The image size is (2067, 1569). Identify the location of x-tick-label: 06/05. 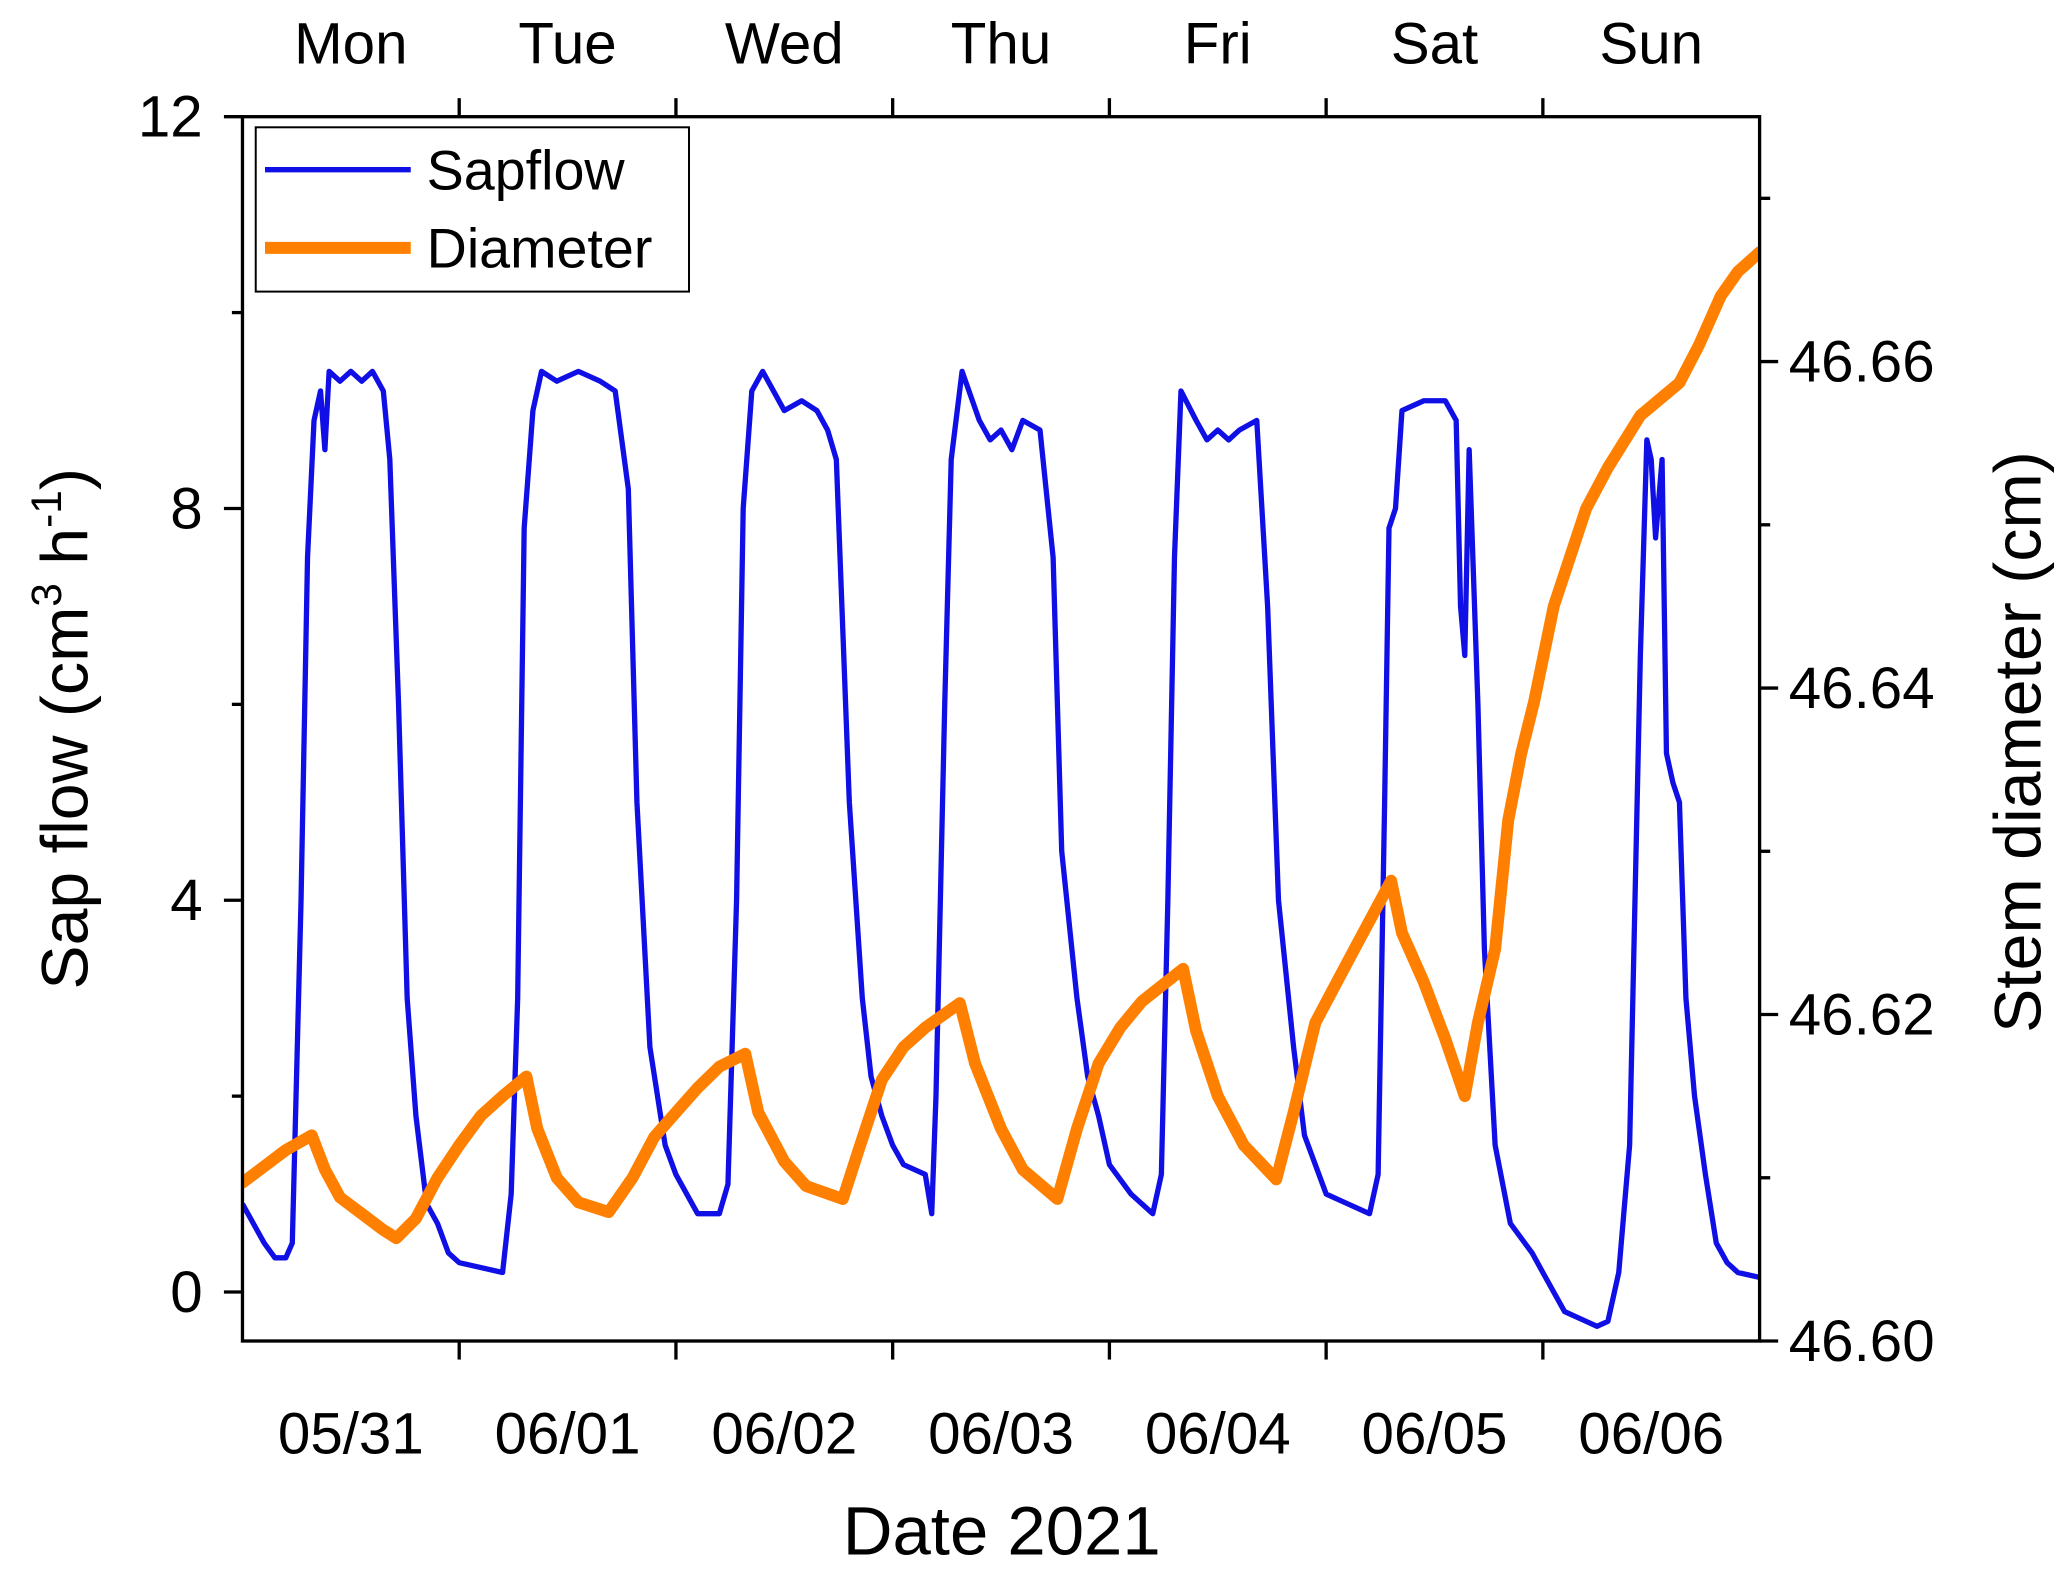
(1435, 1434).